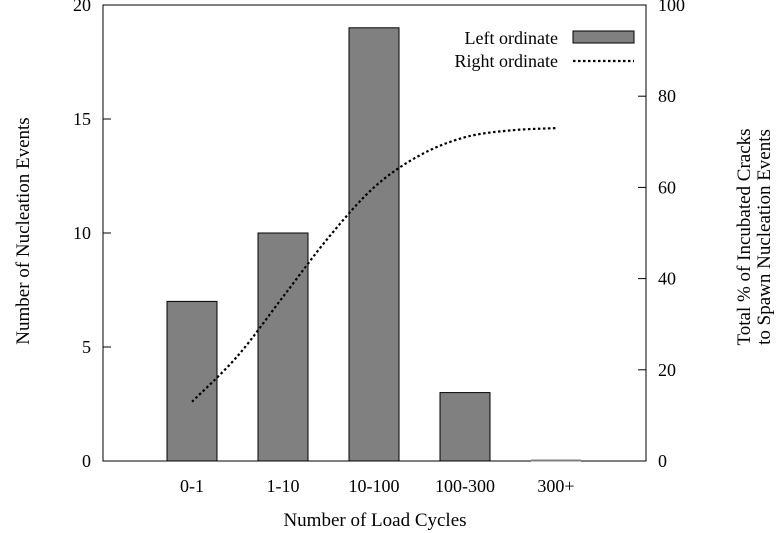 This screenshot has width=780, height=533. What do you see at coordinates (86, 461) in the screenshot?
I see `y-tick-label: 0` at bounding box center [86, 461].